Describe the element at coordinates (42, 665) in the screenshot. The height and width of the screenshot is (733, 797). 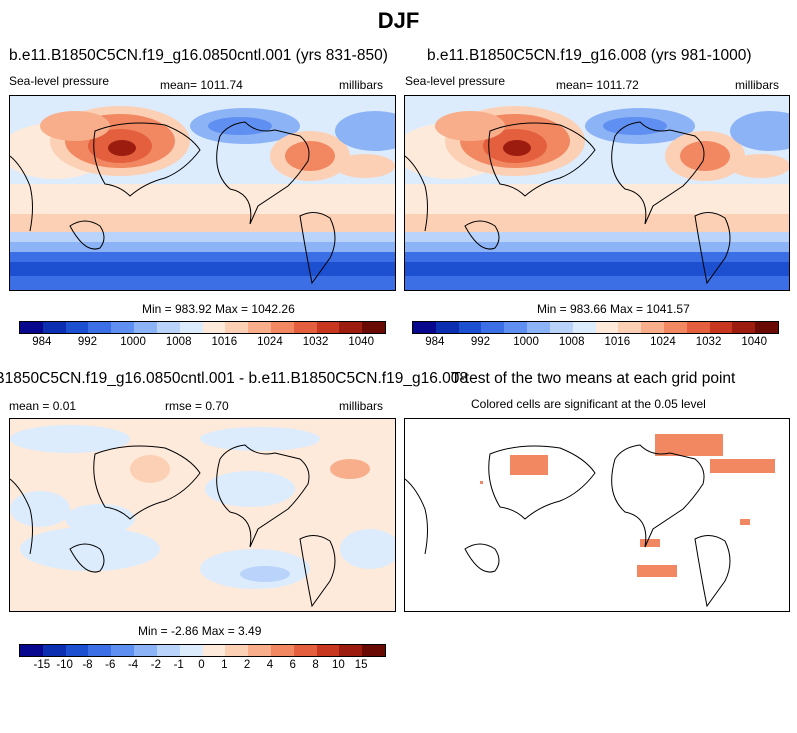
I see `diff-colorbar-tick-label: -15` at that location.